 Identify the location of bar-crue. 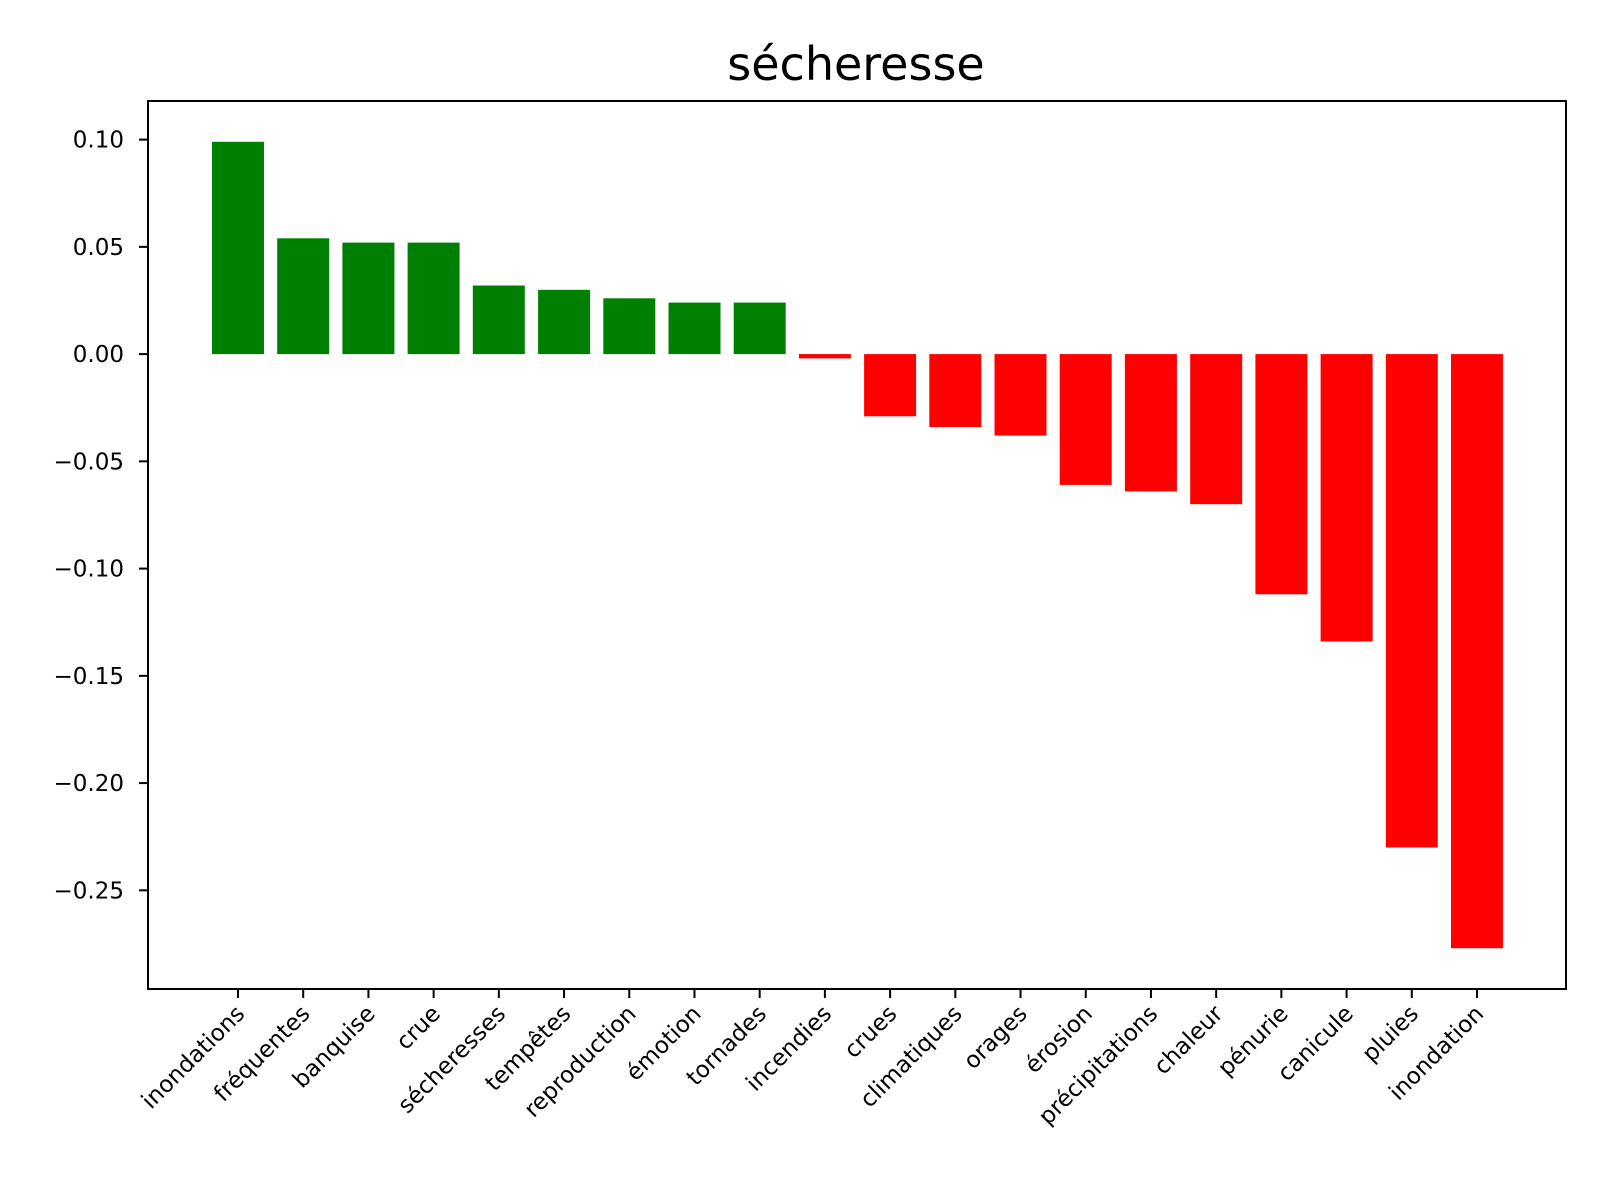
(433, 298).